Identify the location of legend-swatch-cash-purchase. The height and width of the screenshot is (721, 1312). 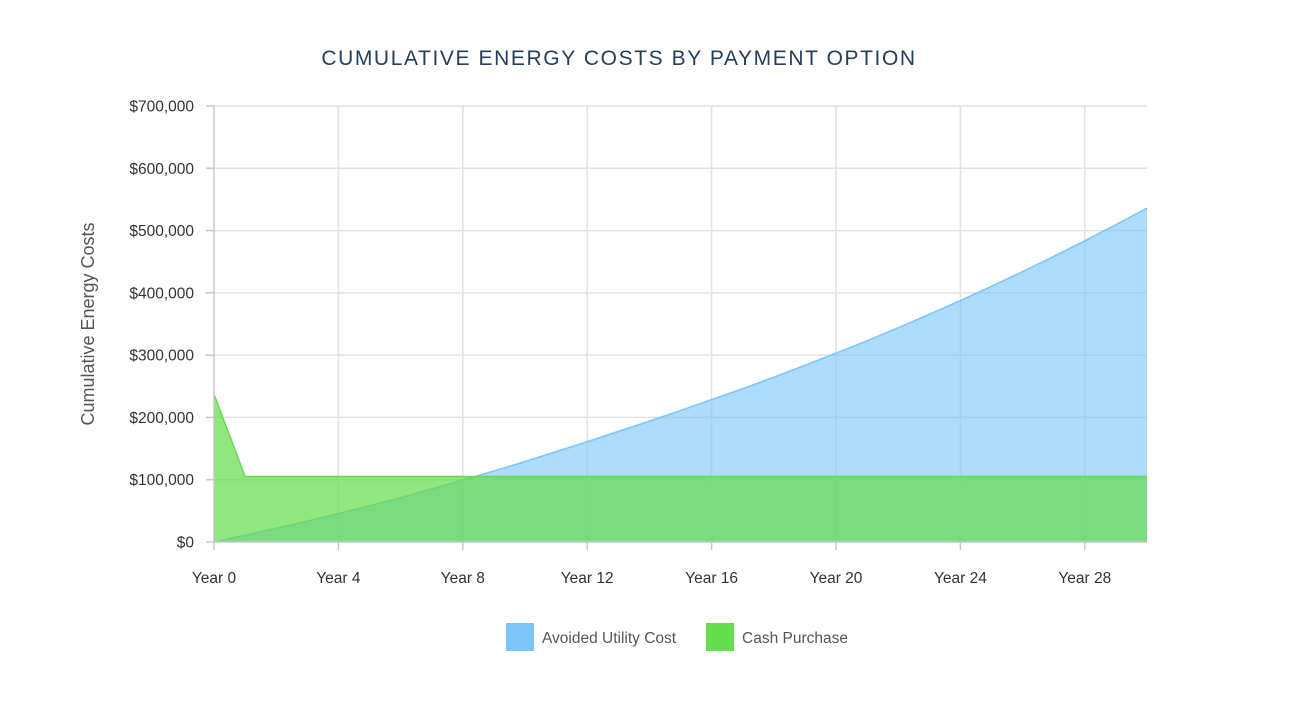
(720, 637).